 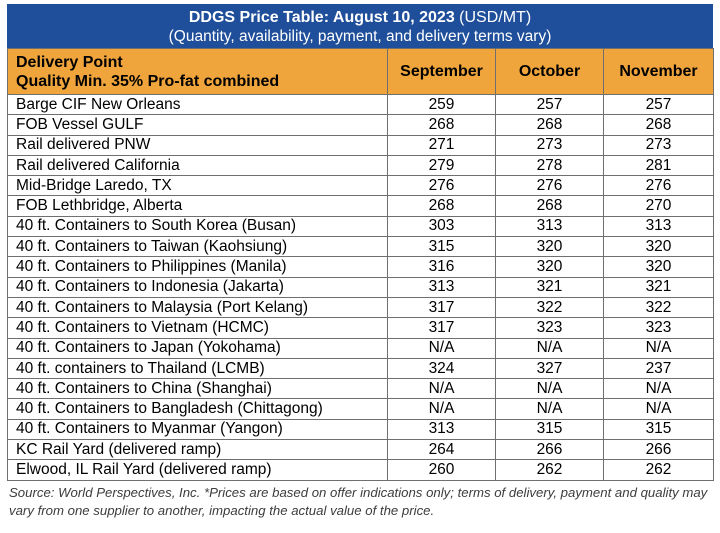 What do you see at coordinates (197, 206) in the screenshot?
I see `delivery-point-cell: FOB Lethbridge, Alberta` at bounding box center [197, 206].